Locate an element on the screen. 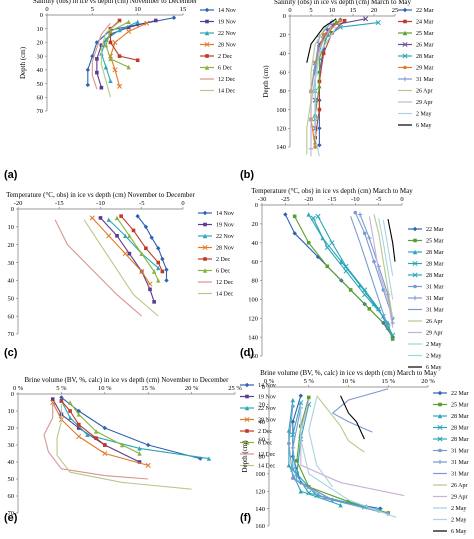 The image size is (474, 539). legend-label: 22 Nov is located at coordinates (225, 237).